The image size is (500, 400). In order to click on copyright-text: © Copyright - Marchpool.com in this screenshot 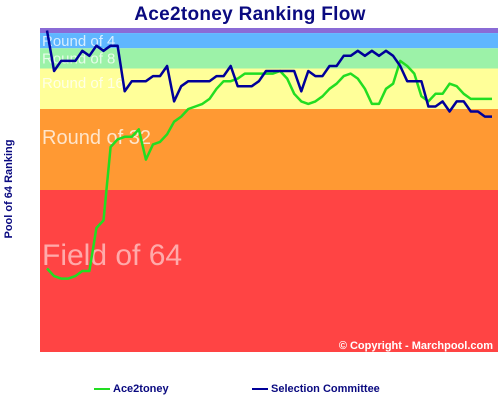, I will do `click(416, 346)`.